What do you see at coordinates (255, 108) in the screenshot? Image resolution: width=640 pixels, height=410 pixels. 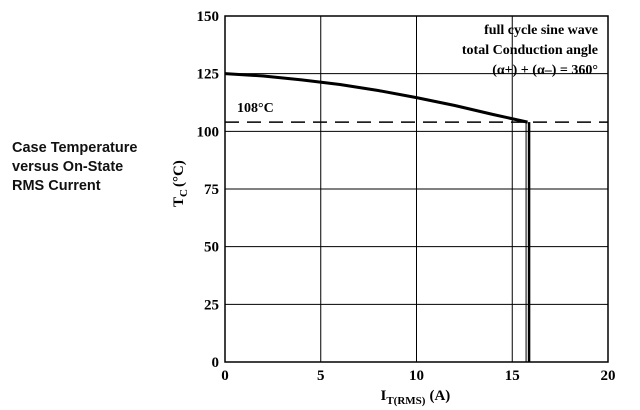 I see `reference-line-label: 108°C` at bounding box center [255, 108].